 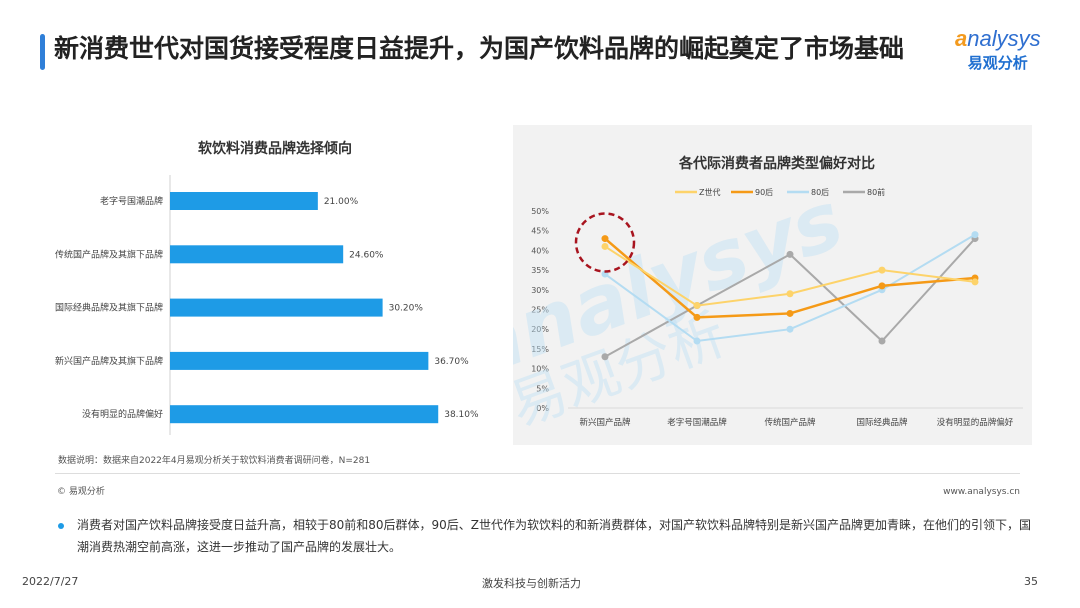 What do you see at coordinates (998, 49) in the screenshot?
I see `logo: analysys 易观分析` at bounding box center [998, 49].